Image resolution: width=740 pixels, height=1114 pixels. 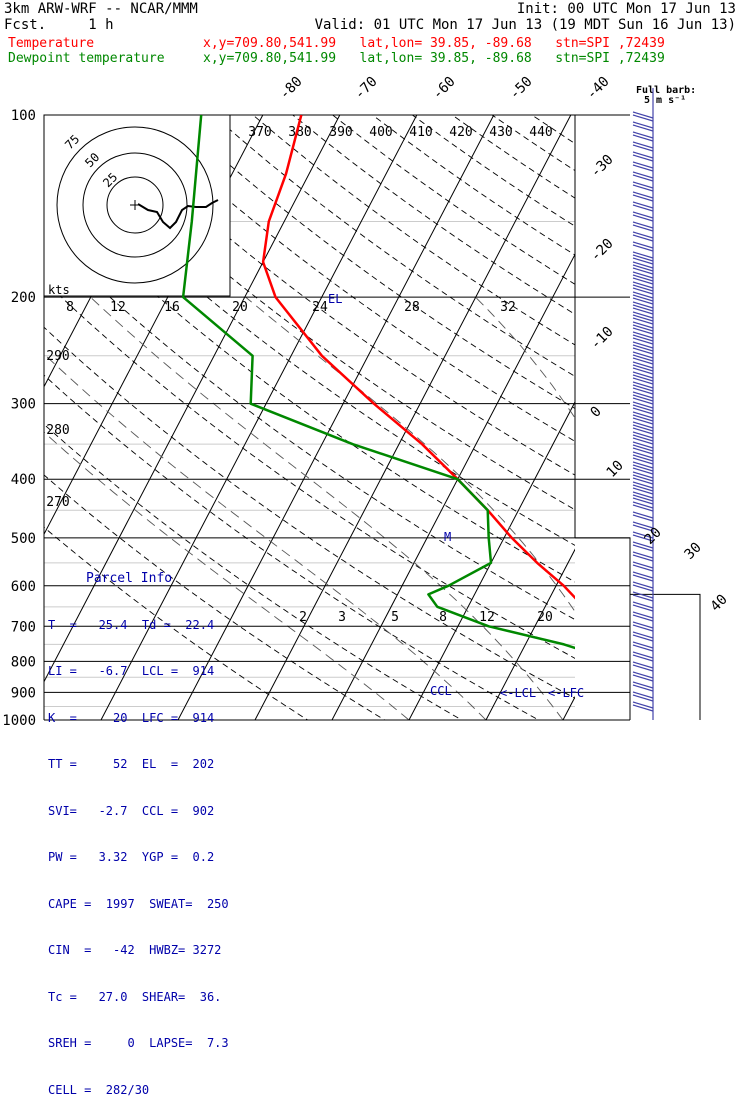 What do you see at coordinates (172, 307) in the screenshot?
I see `mixing-ratio-label: 16` at bounding box center [172, 307].